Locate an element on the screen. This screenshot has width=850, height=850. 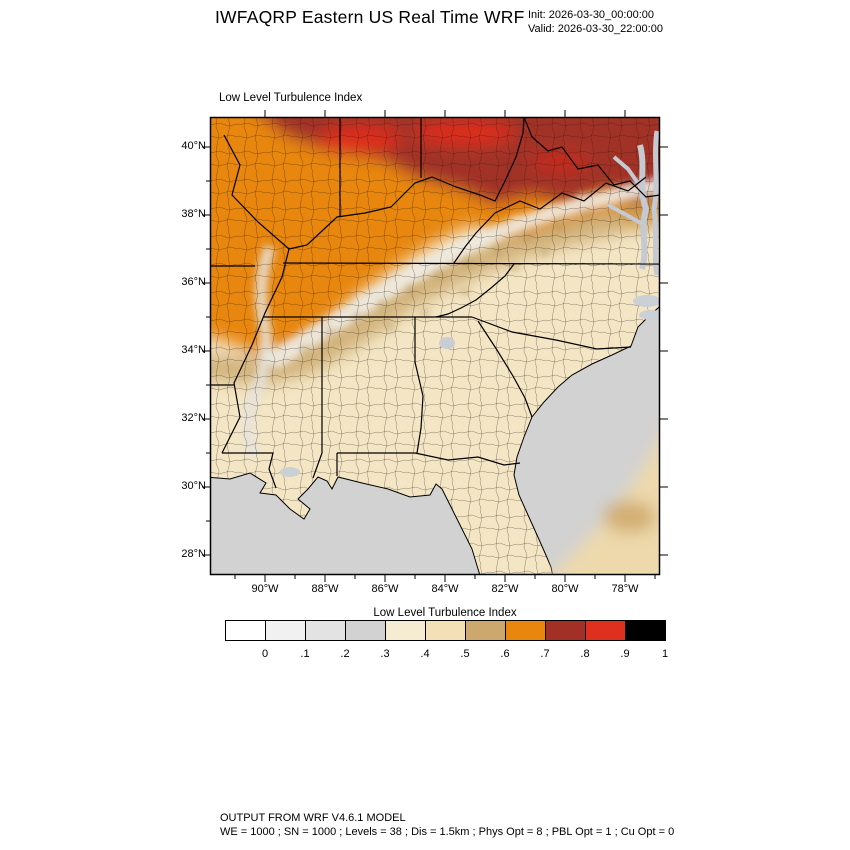
lon-label-80w: 80°W is located at coordinates (565, 589).